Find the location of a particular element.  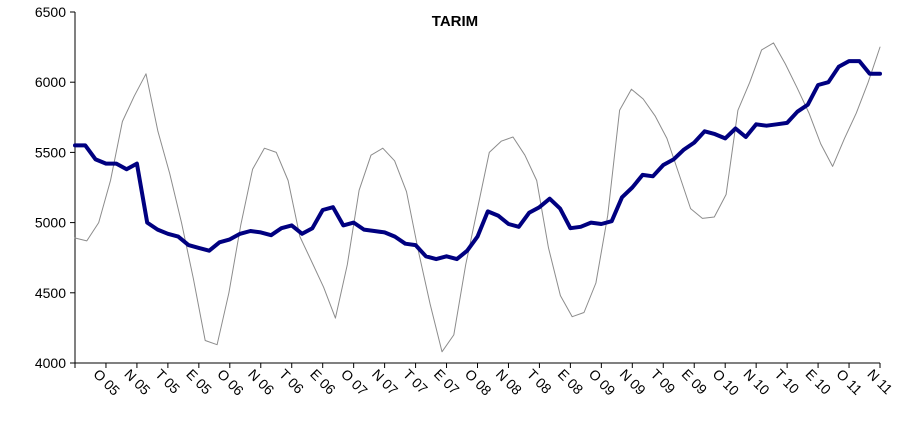

x-tick-label: N 10 is located at coordinates (757, 382).